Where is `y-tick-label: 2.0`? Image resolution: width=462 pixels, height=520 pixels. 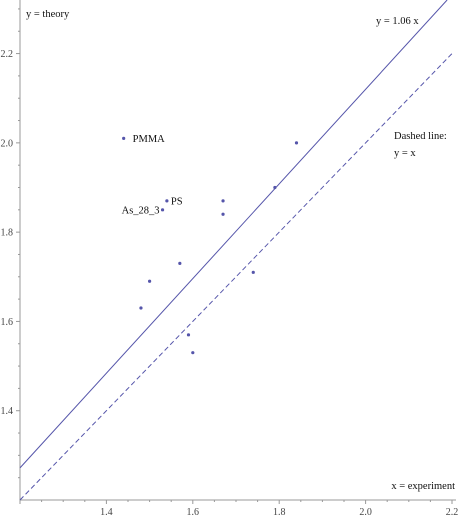
y-tick-label: 2.0 is located at coordinates (7, 143).